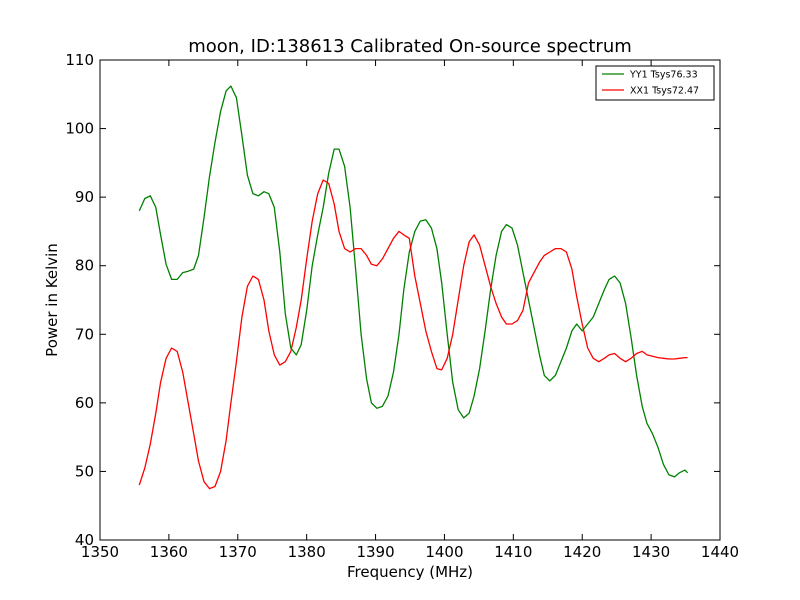 Image resolution: width=800 pixels, height=600 pixels. I want to click on y-tick-label: 60, so click(84, 403).